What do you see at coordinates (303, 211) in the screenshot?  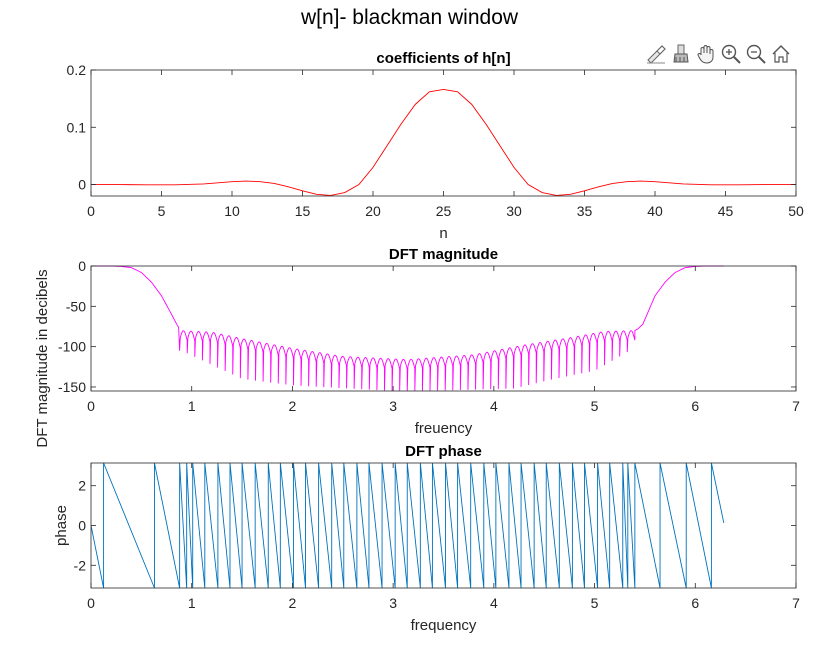 I see `x-tick-label: 15` at bounding box center [303, 211].